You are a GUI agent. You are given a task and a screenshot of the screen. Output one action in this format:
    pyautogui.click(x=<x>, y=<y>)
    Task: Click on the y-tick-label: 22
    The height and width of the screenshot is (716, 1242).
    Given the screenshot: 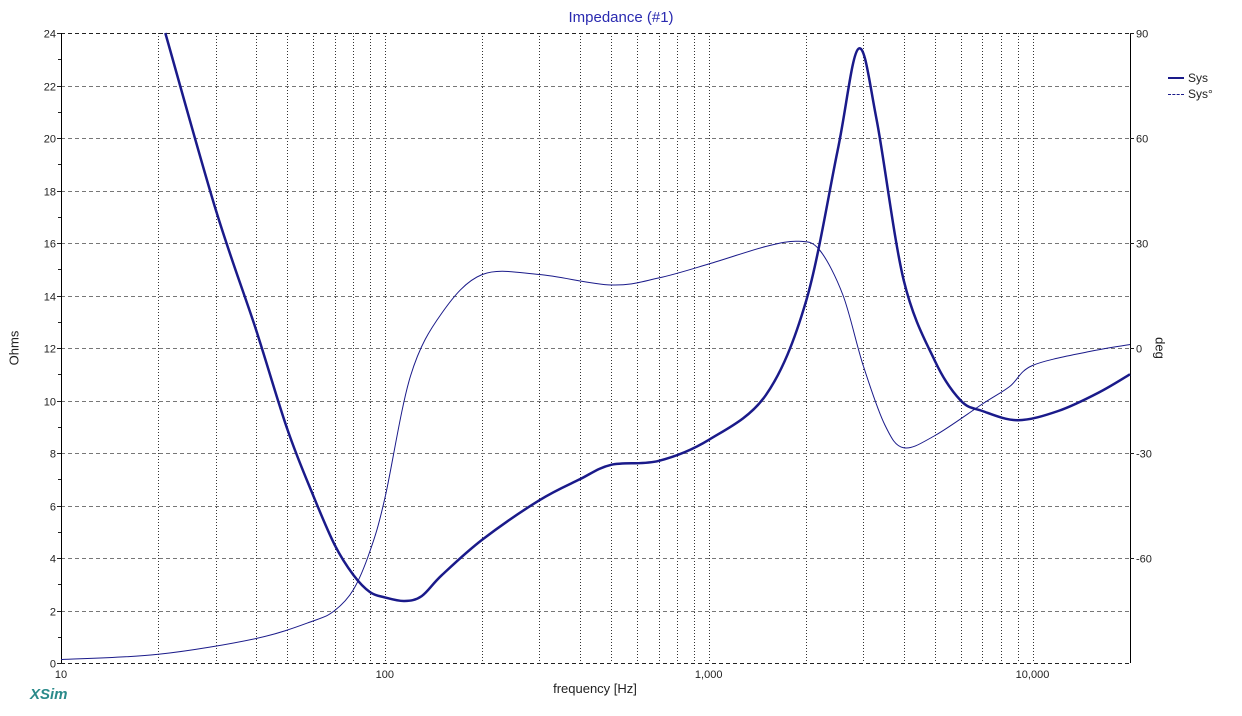 What is the action you would take?
    pyautogui.click(x=50, y=88)
    